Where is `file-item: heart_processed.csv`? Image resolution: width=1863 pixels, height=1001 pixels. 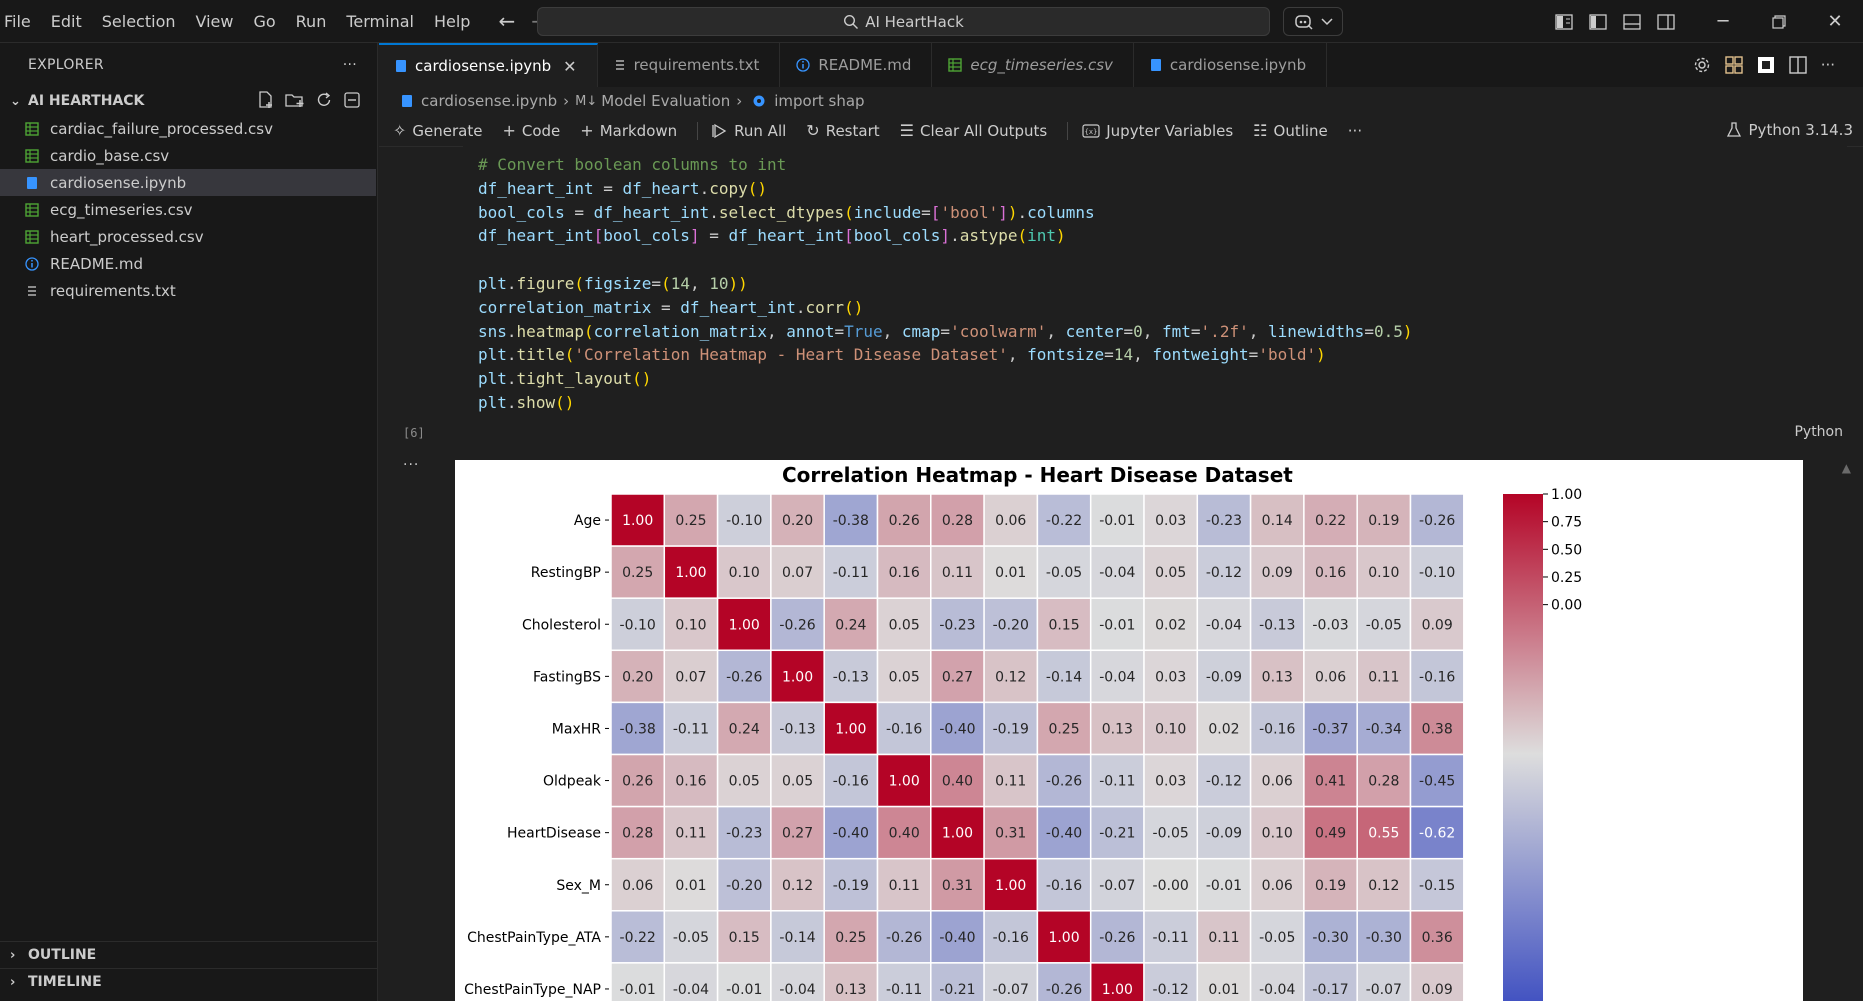 file-item: heart_processed.csv is located at coordinates (188, 236).